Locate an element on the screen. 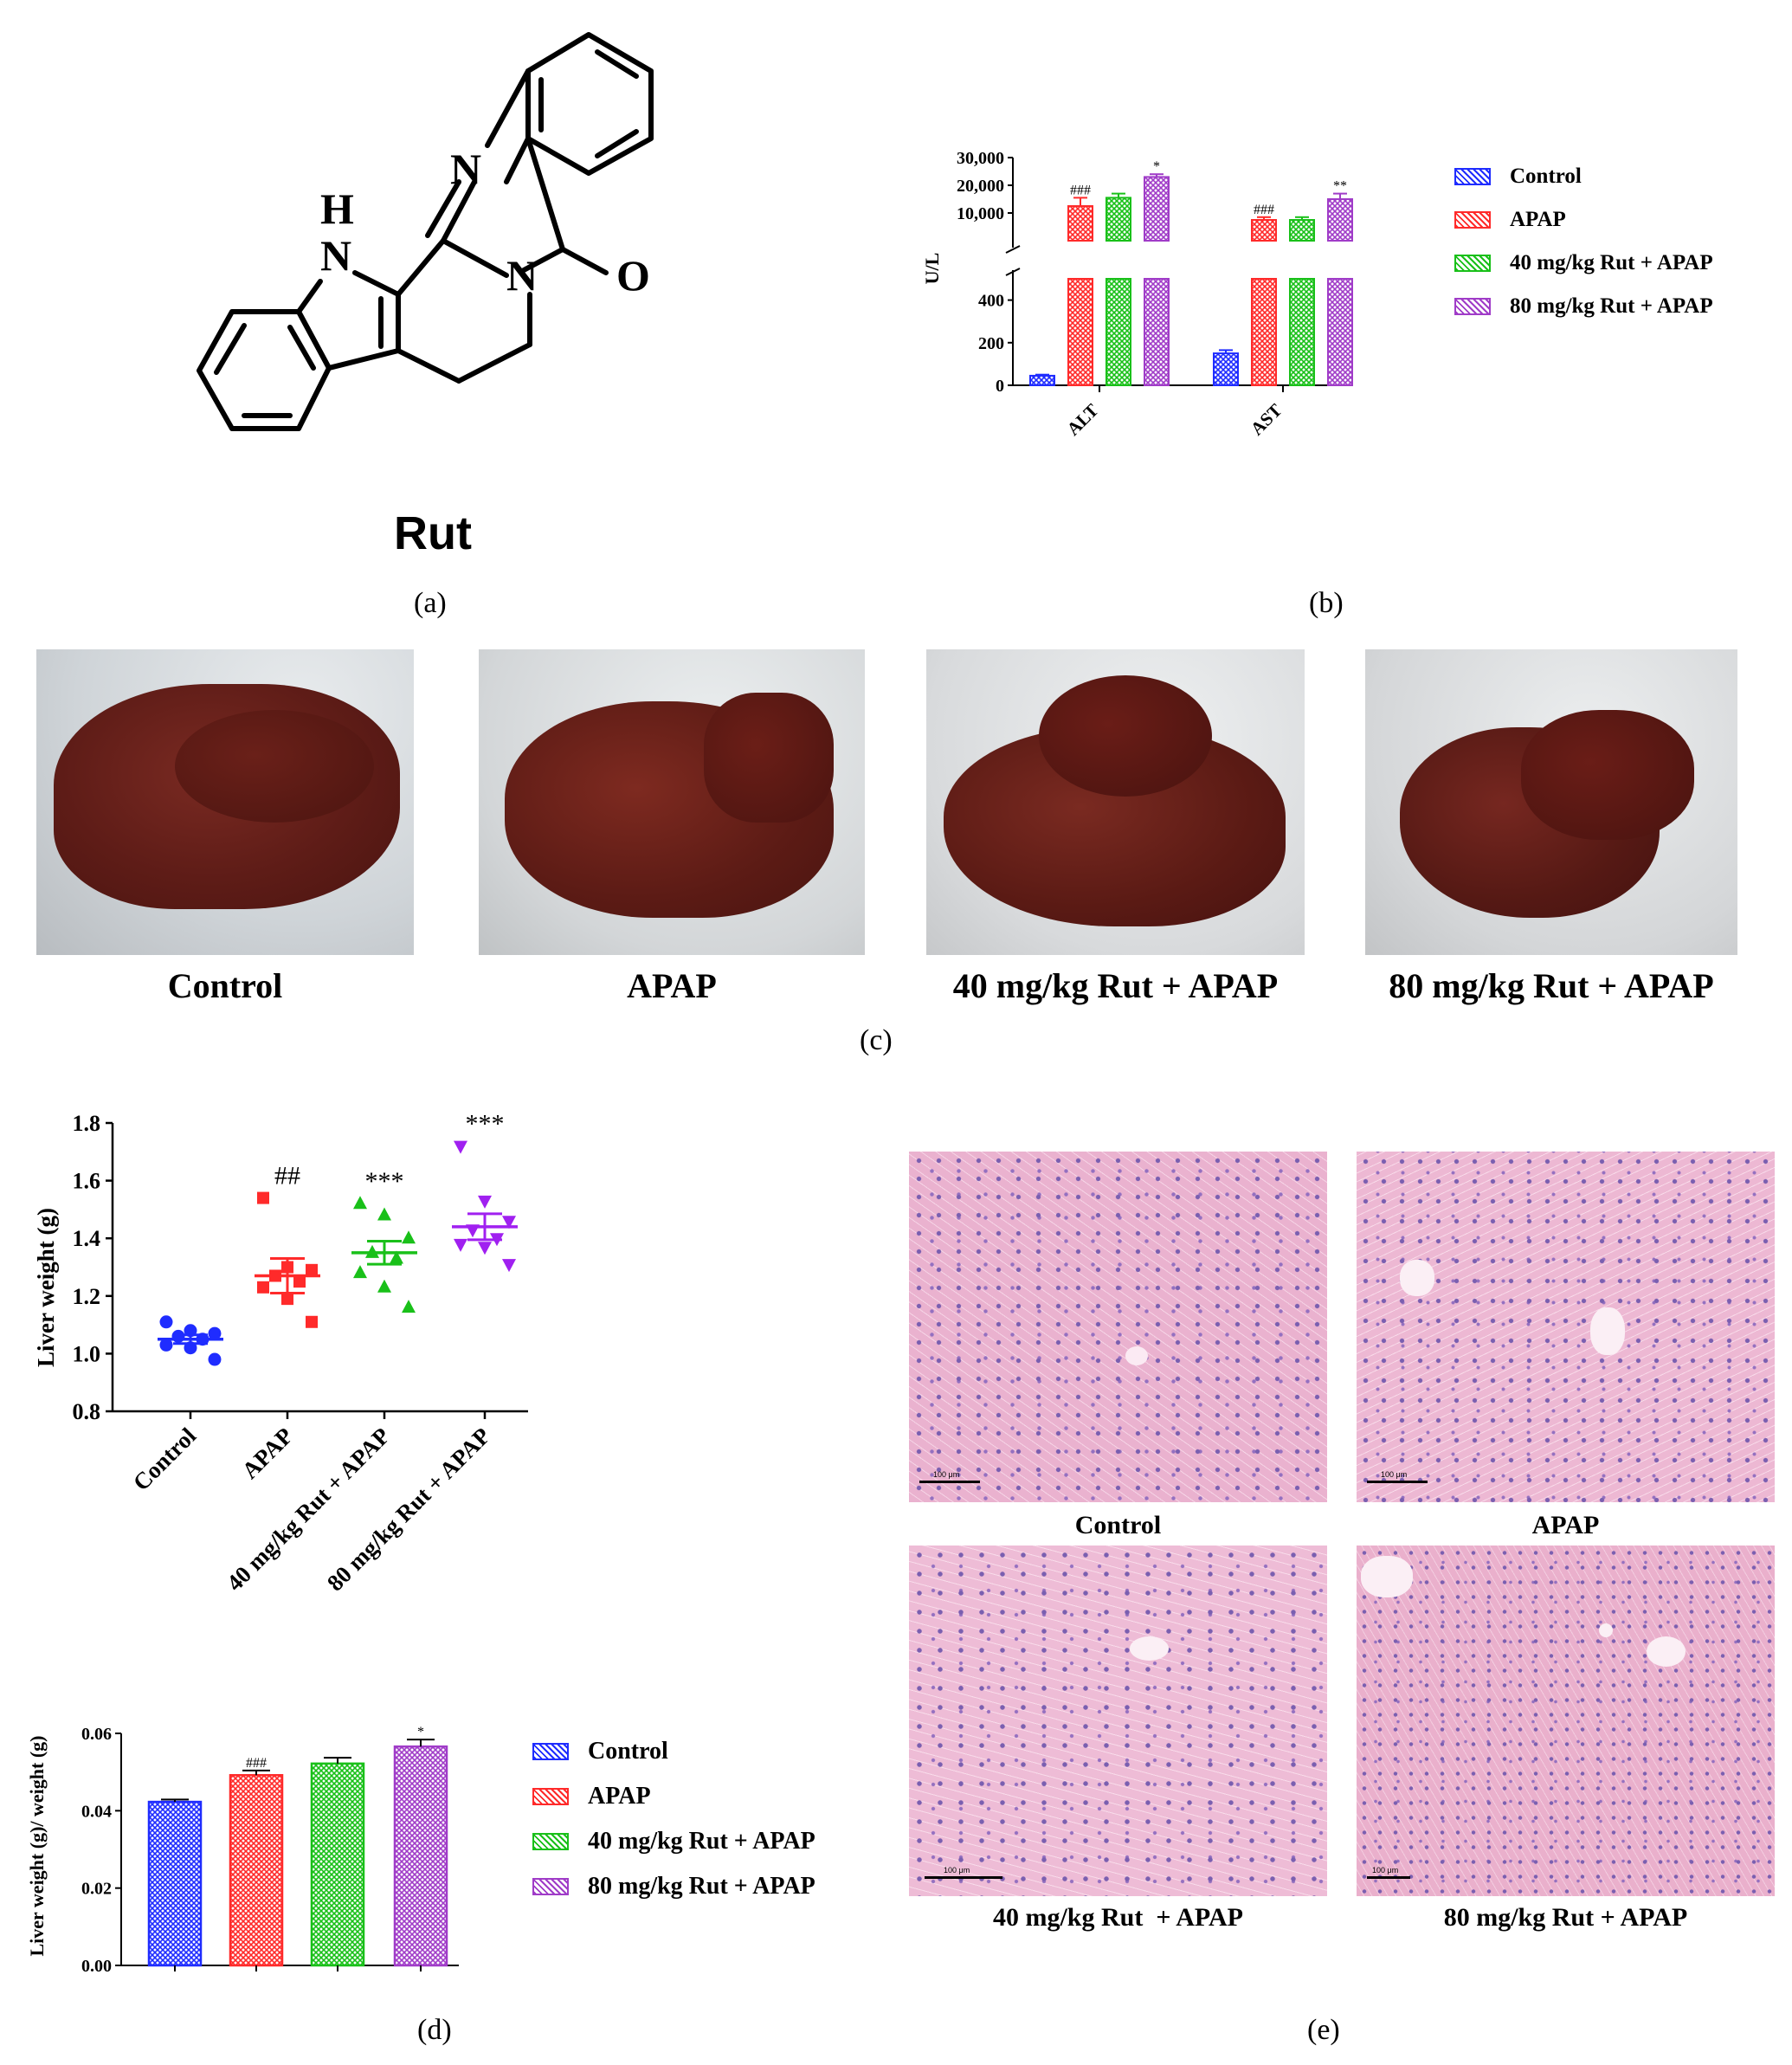 The height and width of the screenshot is (2065, 1792). liver-photo-control is located at coordinates (225, 802).